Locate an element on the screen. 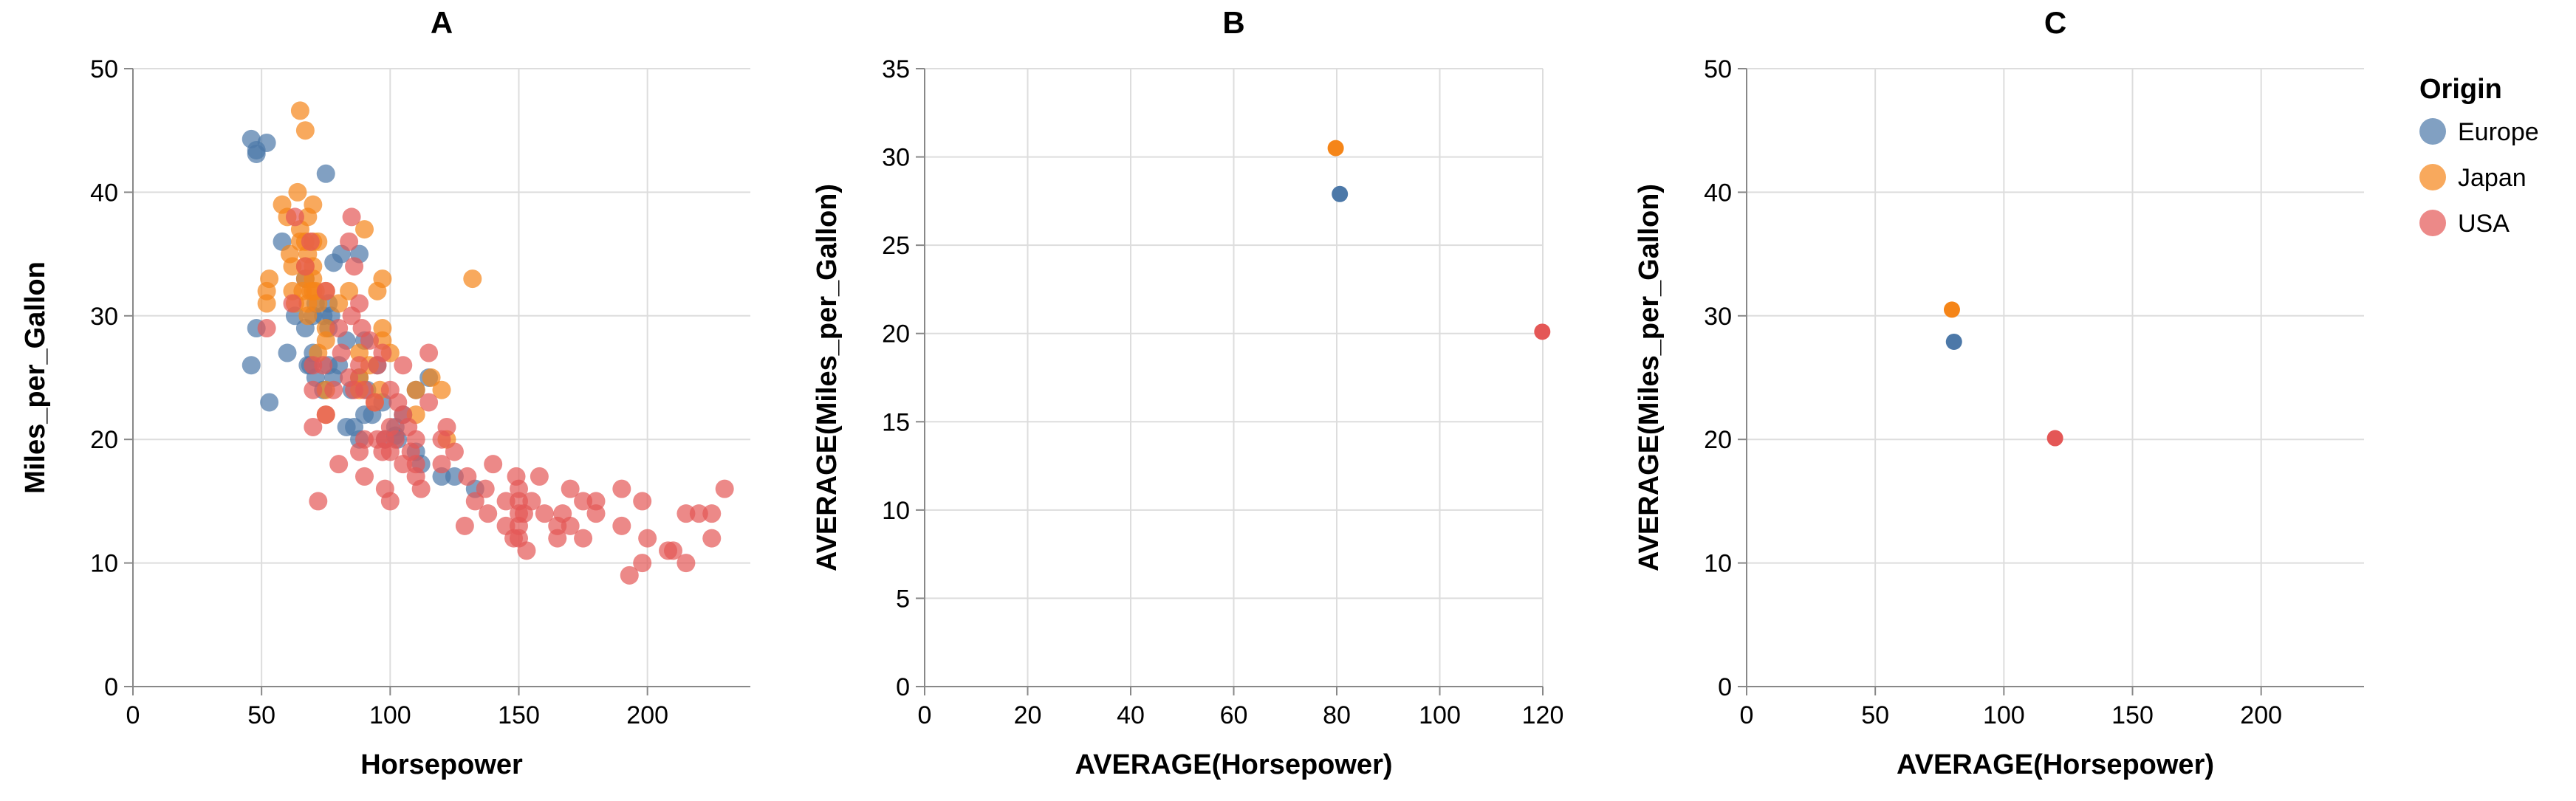 Image resolution: width=2576 pixels, height=801 pixels. y-tick-label: 15 is located at coordinates (896, 422).